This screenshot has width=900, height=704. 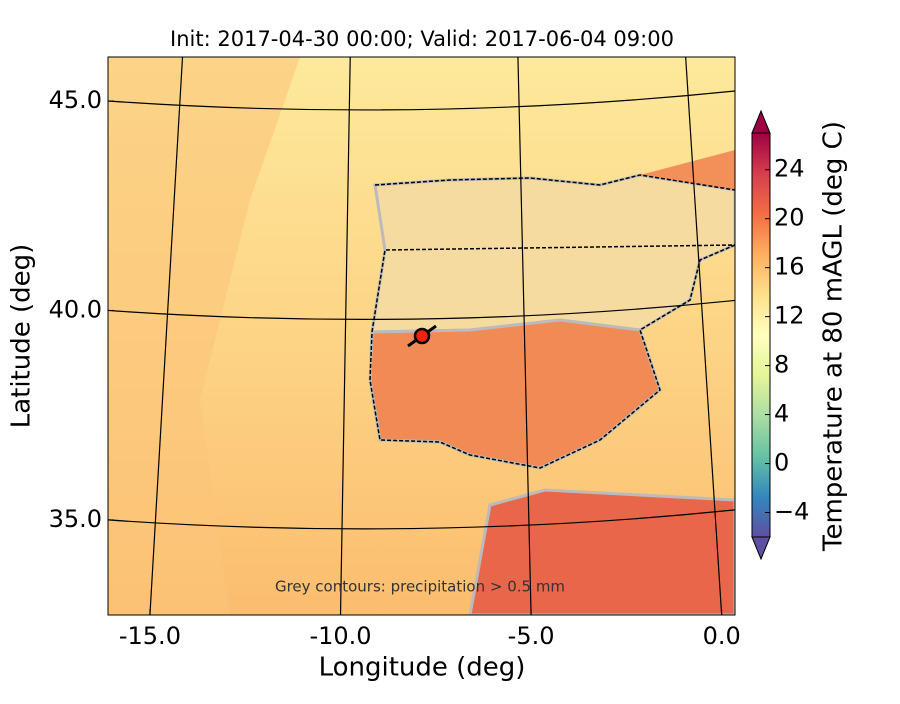 What do you see at coordinates (422, 668) in the screenshot?
I see `x-axis-label: Longitude (deg)` at bounding box center [422, 668].